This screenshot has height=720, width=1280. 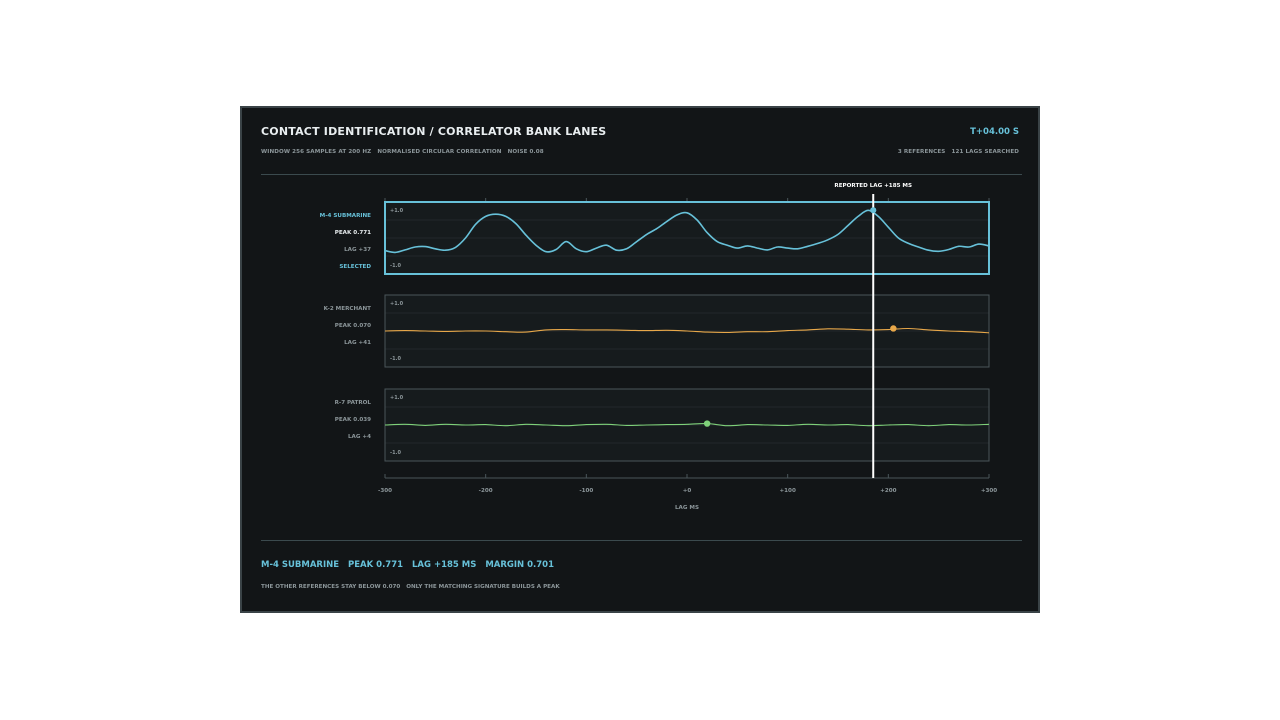 I want to click on lane-lag: LAG +41, so click(x=357, y=343).